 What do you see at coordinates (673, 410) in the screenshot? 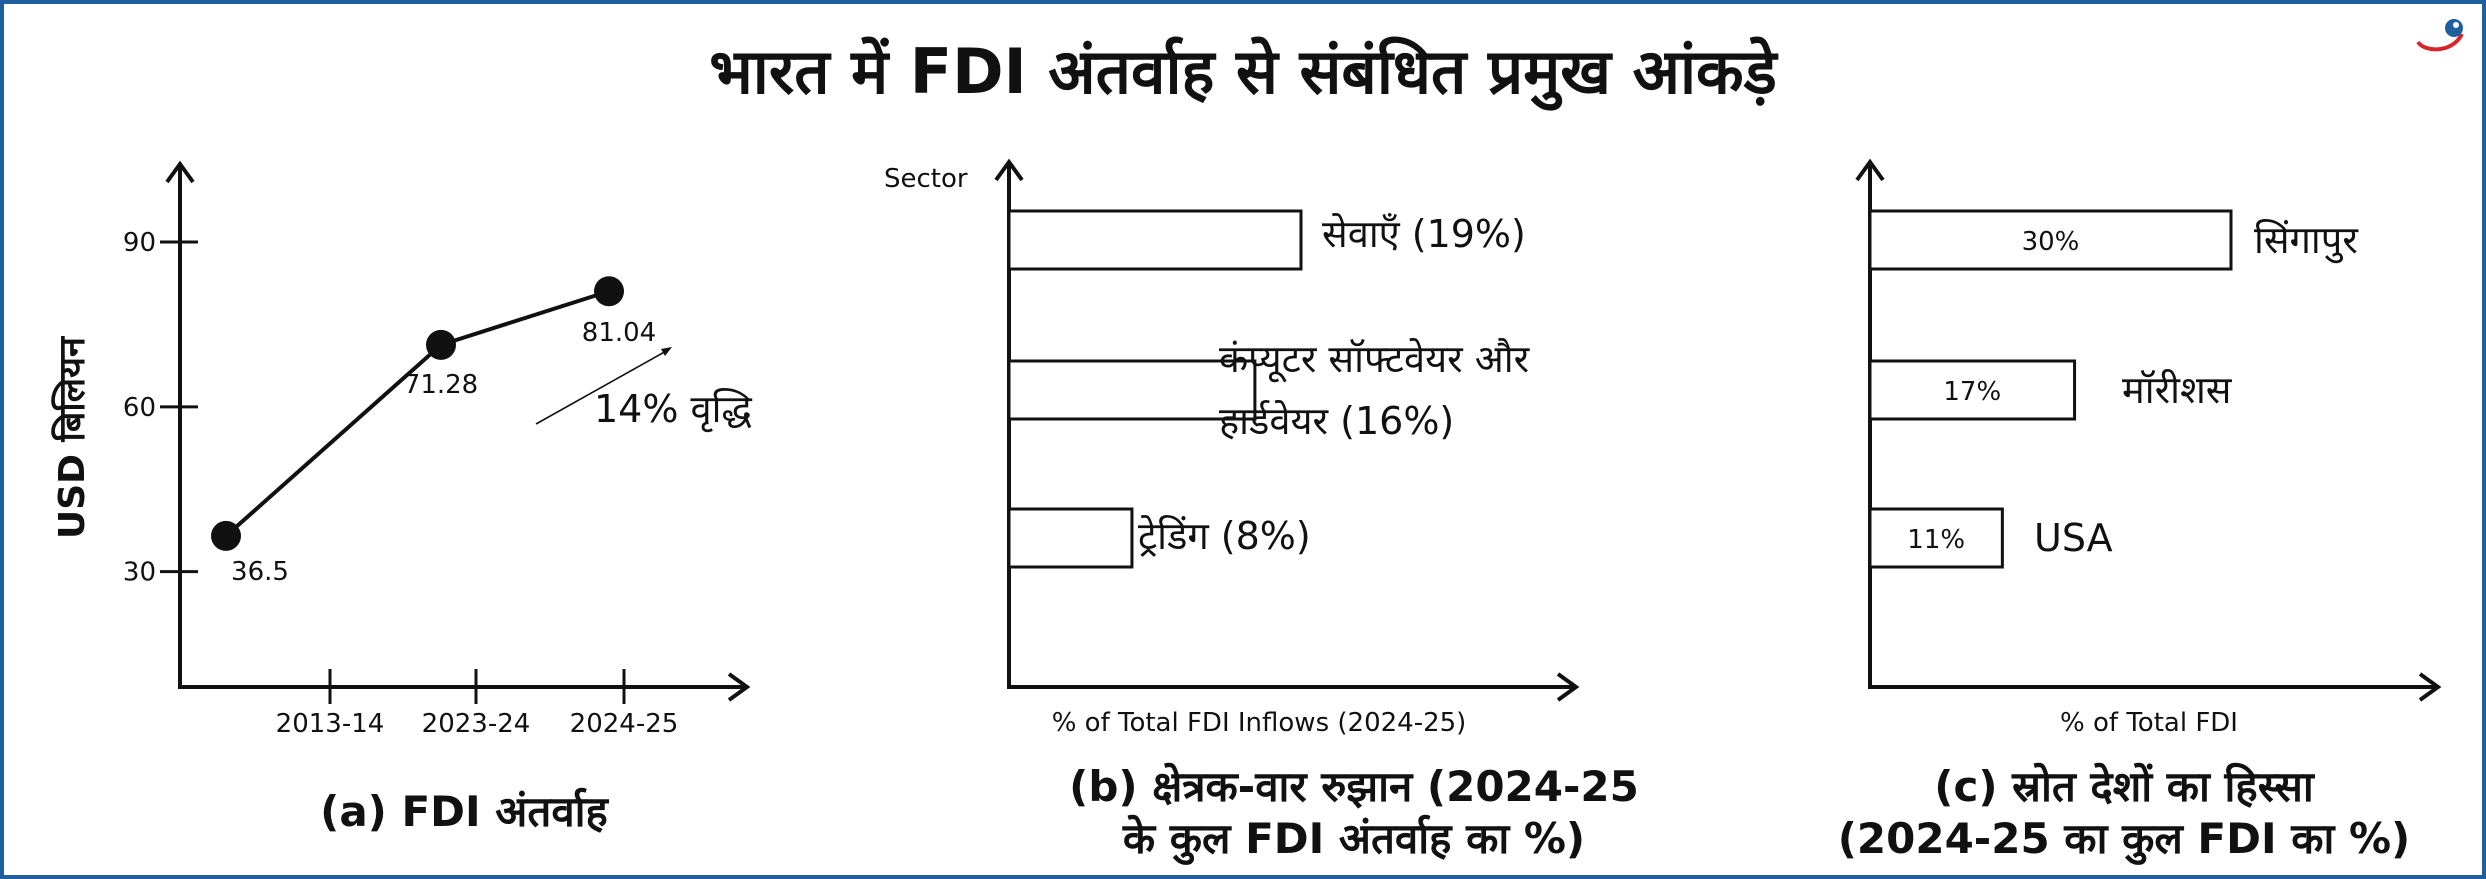
I see `chart-a-annotation: 14% वृद्धि` at bounding box center [673, 410].